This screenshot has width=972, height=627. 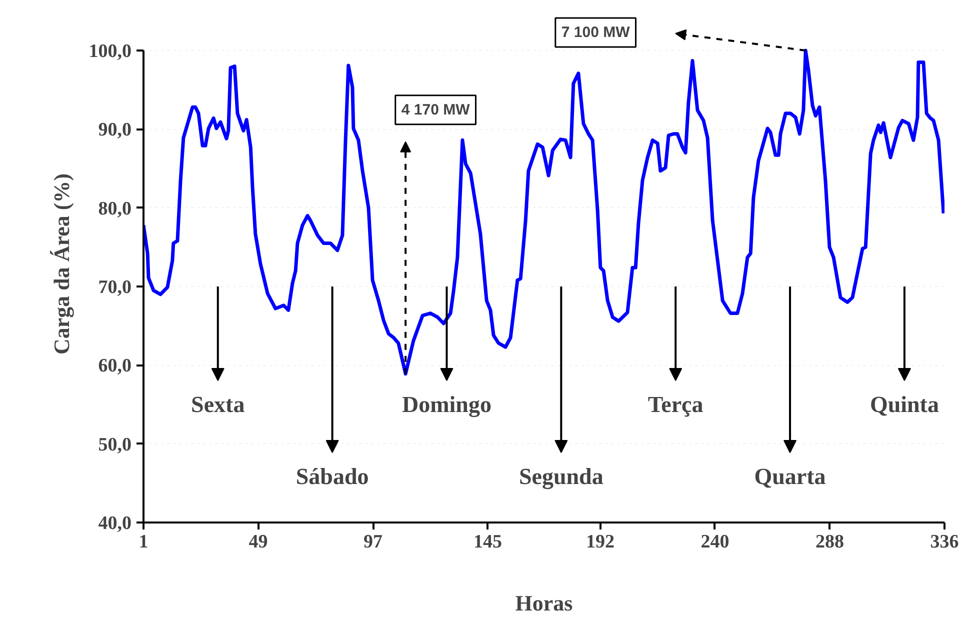 I want to click on text: 7 100 MW, so click(x=596, y=32).